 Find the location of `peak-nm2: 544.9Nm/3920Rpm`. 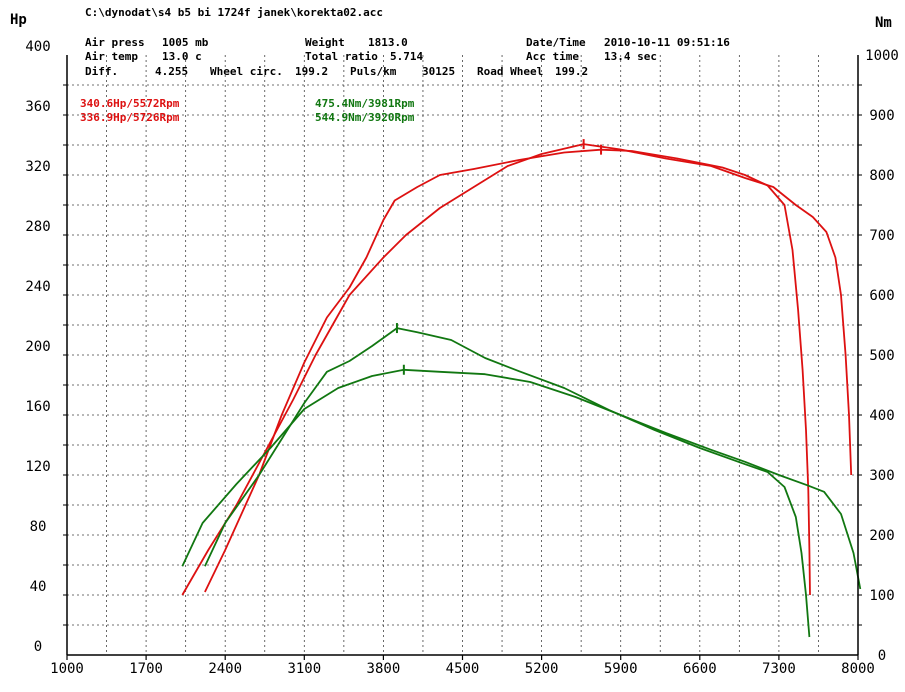

peak-nm2: 544.9Nm/3920Rpm is located at coordinates (365, 117).